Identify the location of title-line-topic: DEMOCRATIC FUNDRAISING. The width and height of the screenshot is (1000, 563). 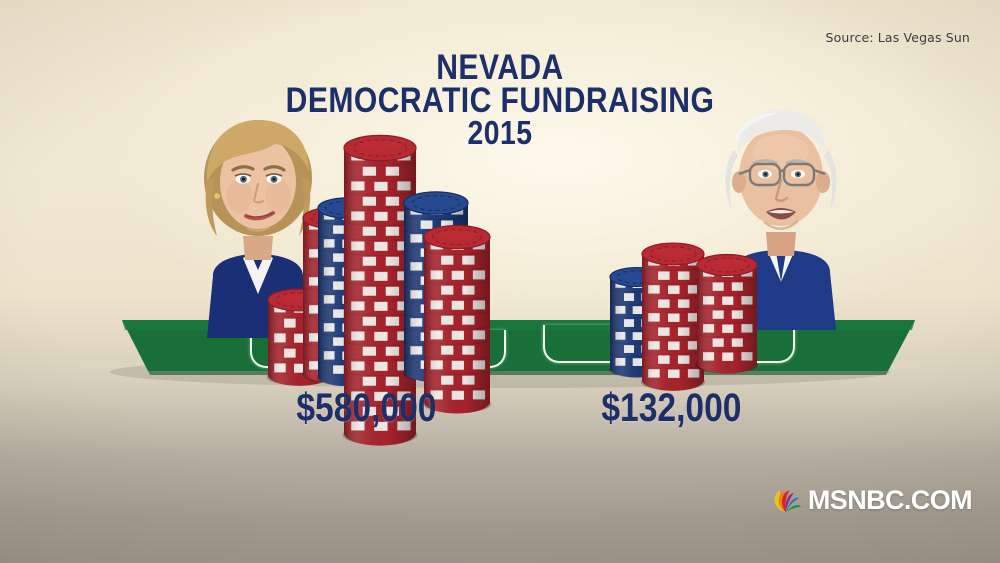
(500, 100).